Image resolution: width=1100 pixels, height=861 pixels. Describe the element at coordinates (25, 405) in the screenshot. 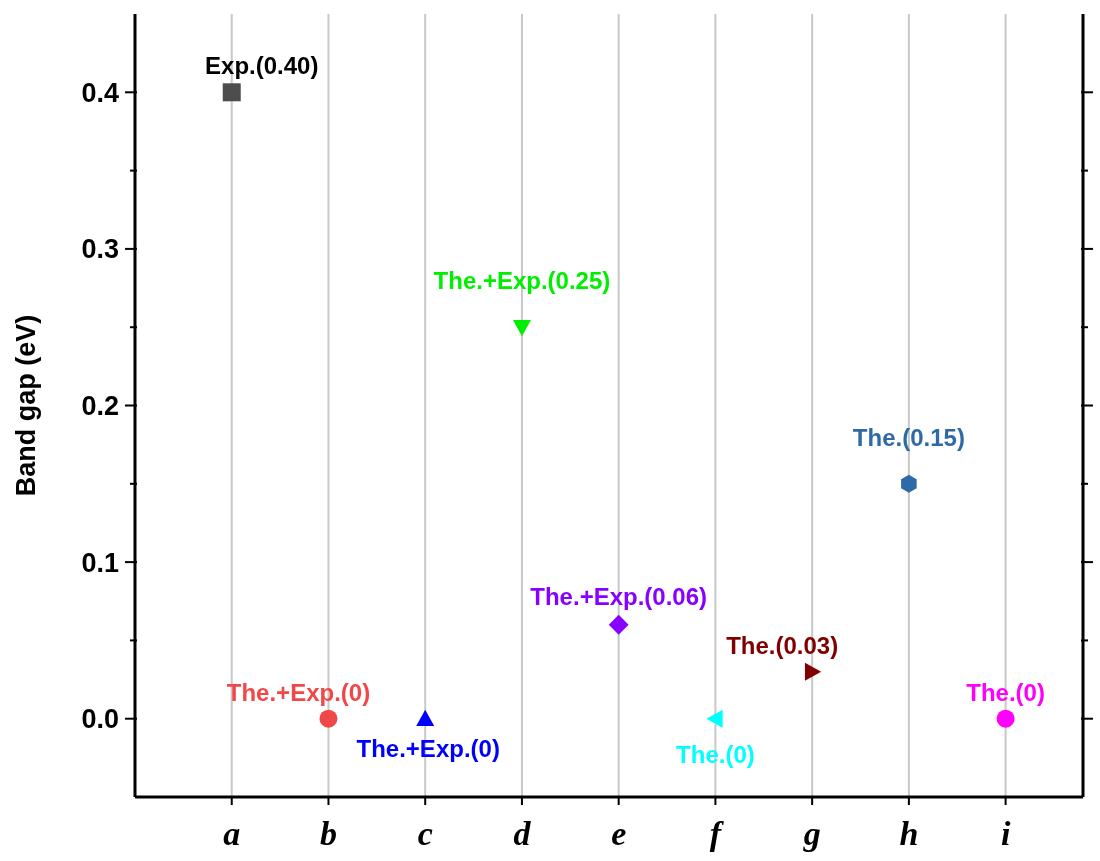

I see `y-axis-title: Band gap (eV)` at that location.